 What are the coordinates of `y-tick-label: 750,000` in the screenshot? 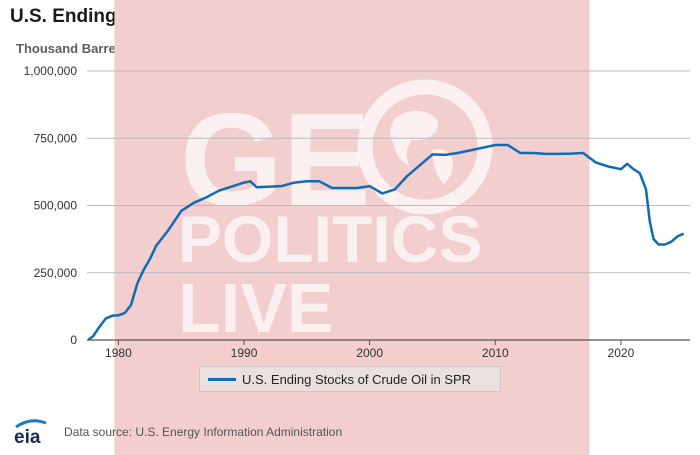 It's located at (56, 138).